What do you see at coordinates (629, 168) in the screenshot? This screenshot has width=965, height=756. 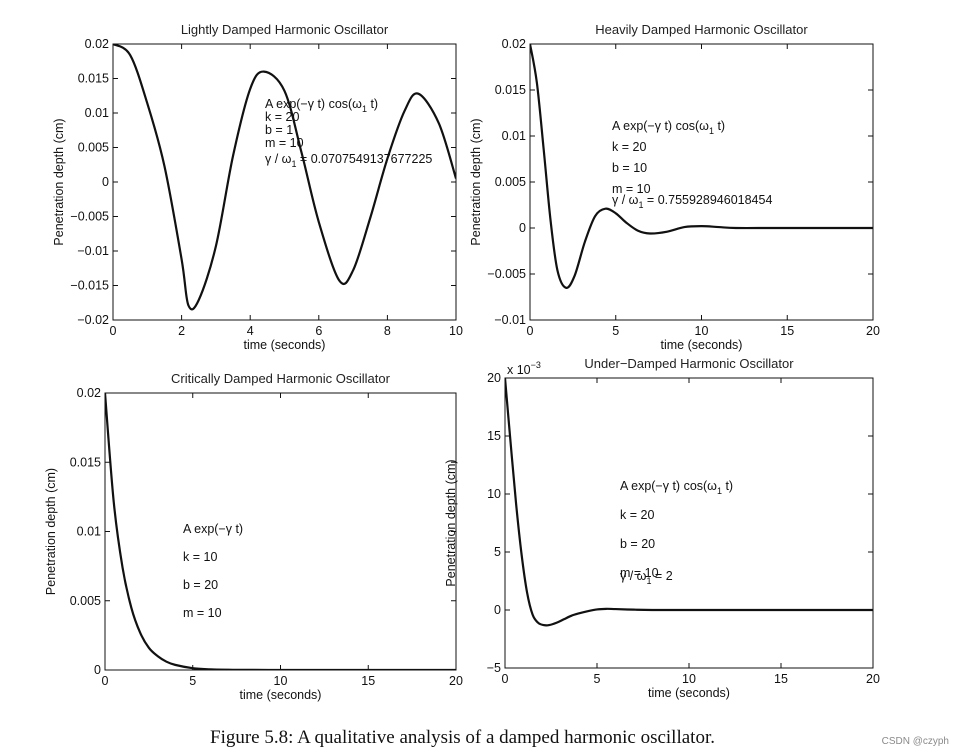 I see `annotation-param: b = 10` at bounding box center [629, 168].